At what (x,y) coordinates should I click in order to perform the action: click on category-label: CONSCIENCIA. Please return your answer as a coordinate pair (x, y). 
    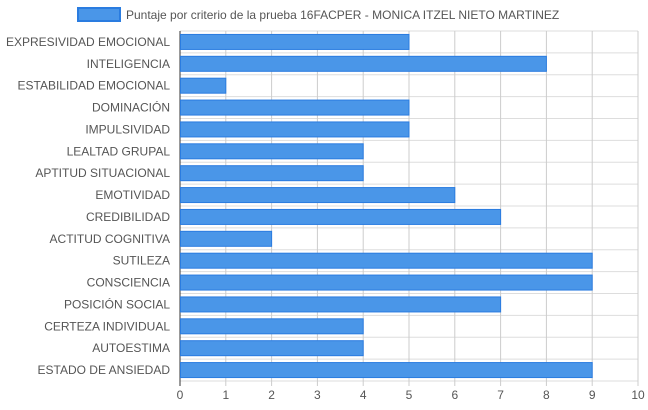
    Looking at the image, I should click on (128, 283).